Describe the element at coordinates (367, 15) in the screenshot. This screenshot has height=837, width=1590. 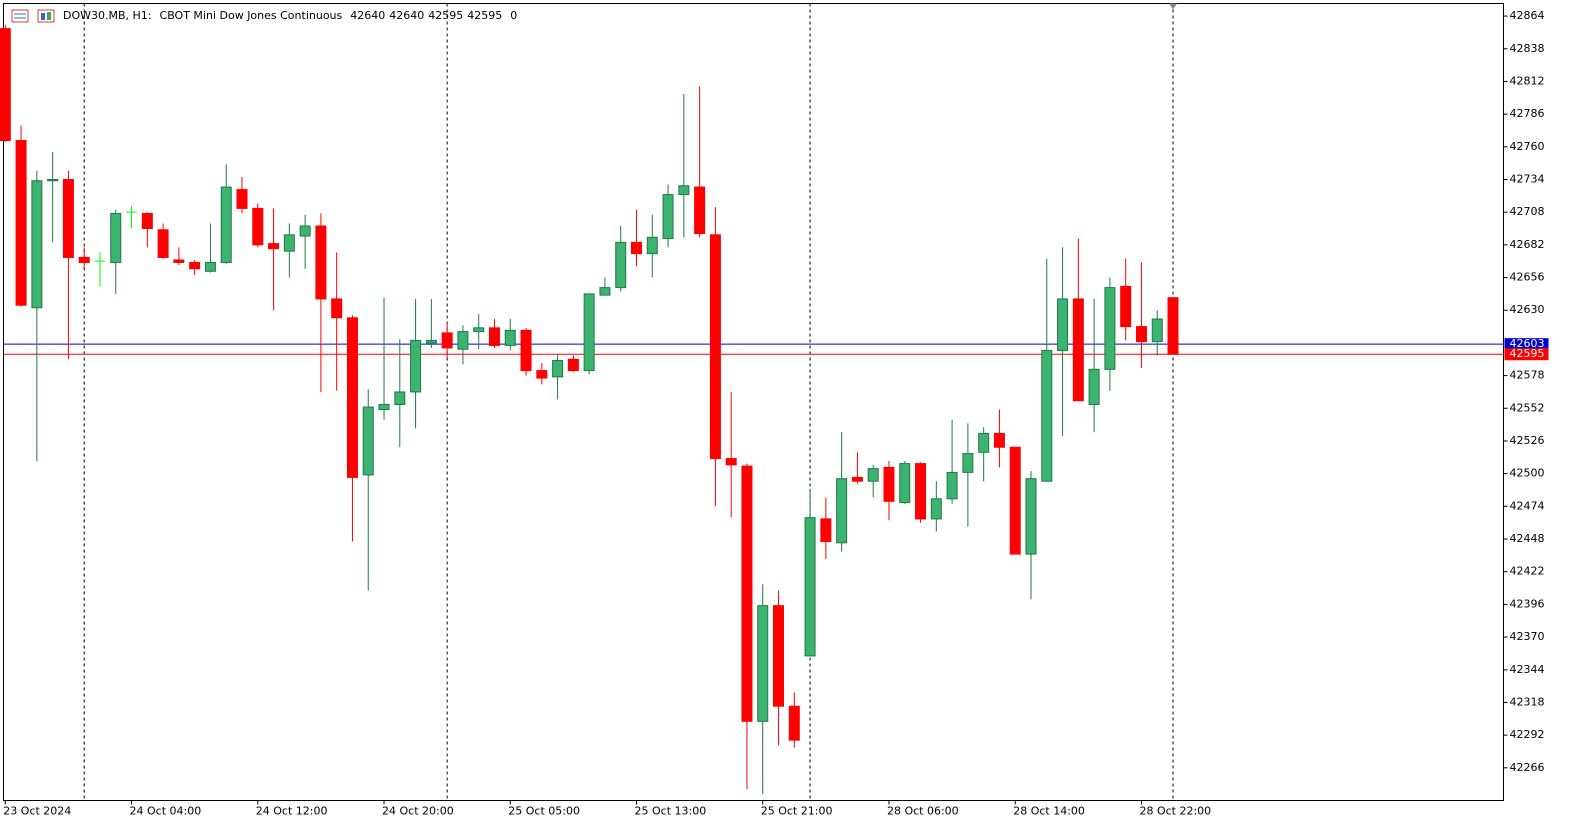
I see `last-open: 42640` at that location.